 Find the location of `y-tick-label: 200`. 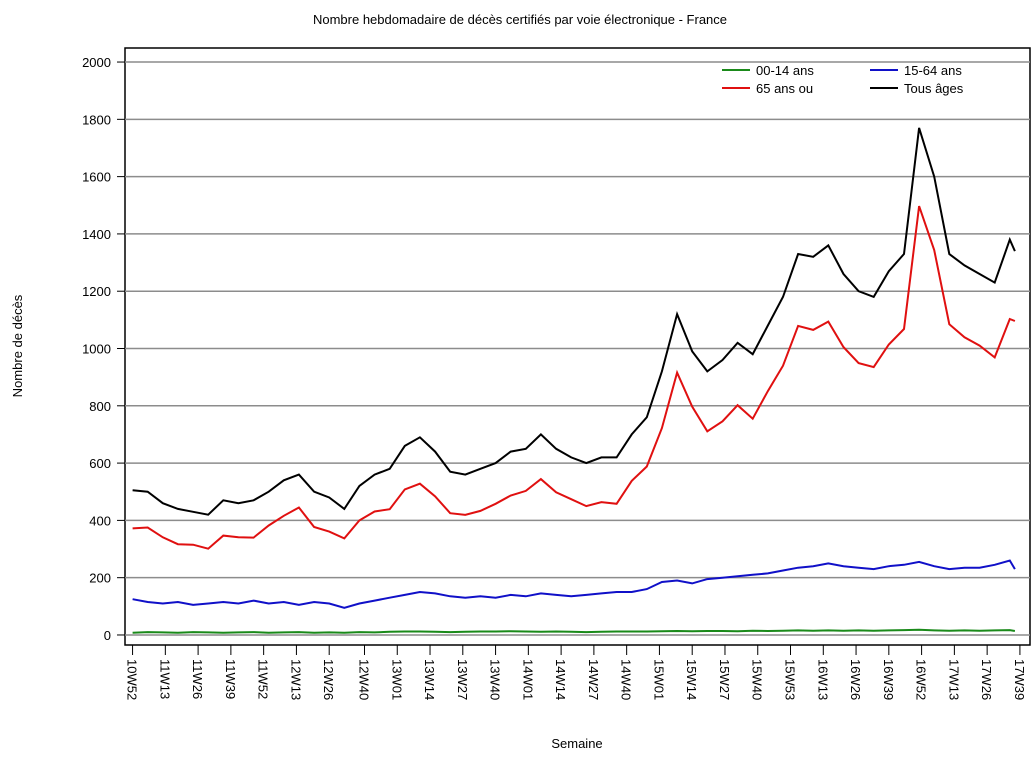

y-tick-label: 200 is located at coordinates (100, 578).